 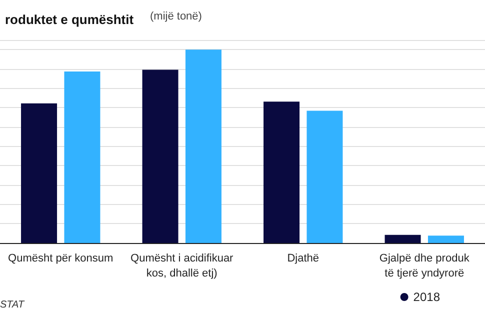 What do you see at coordinates (61, 258) in the screenshot?
I see `x-tick-label: Qumësht për konsum` at bounding box center [61, 258].